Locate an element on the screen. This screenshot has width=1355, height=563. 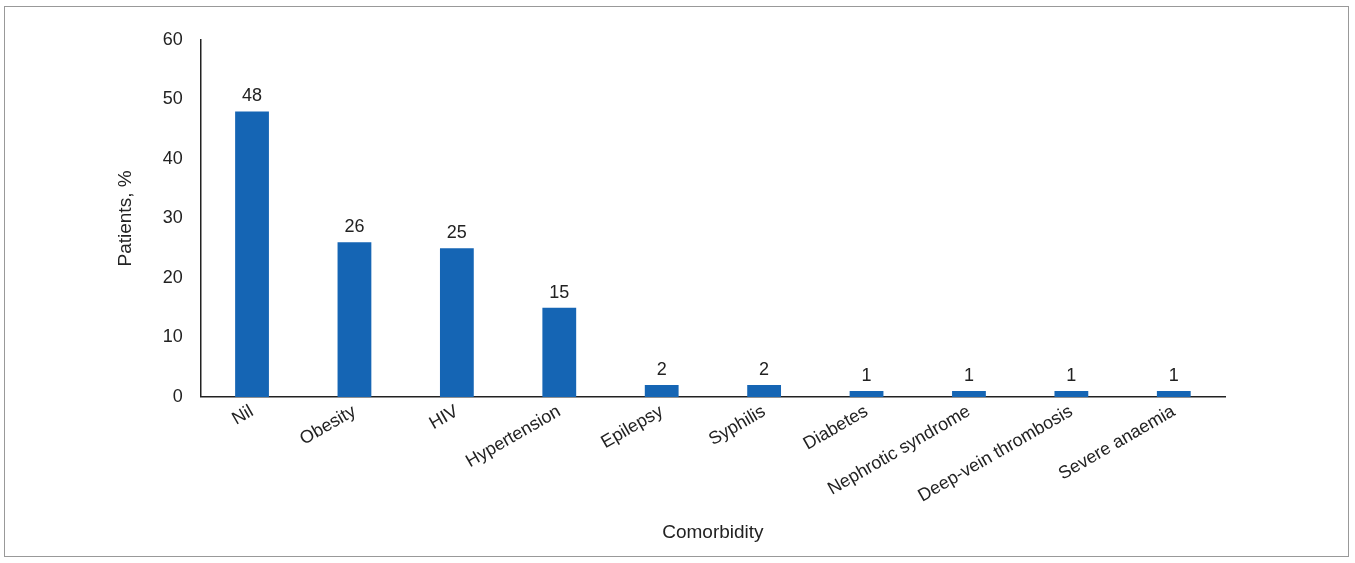
data-label: 25 is located at coordinates (456, 232).